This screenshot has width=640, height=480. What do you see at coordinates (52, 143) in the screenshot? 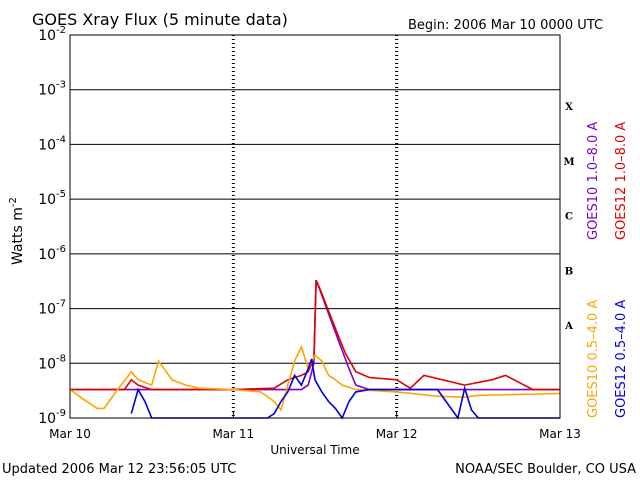
I see `y-tick-label: 10⁻⁴` at bounding box center [52, 143].